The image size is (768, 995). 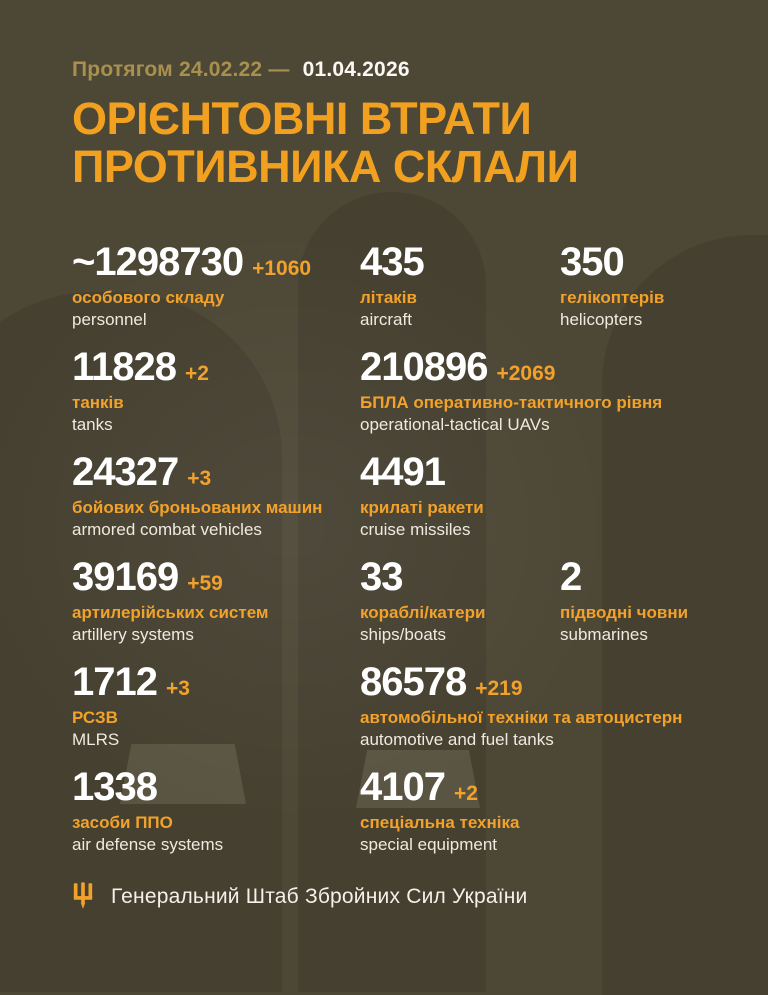 I want to click on stat-label-uk: бойових броньованих машин, so click(x=197, y=507).